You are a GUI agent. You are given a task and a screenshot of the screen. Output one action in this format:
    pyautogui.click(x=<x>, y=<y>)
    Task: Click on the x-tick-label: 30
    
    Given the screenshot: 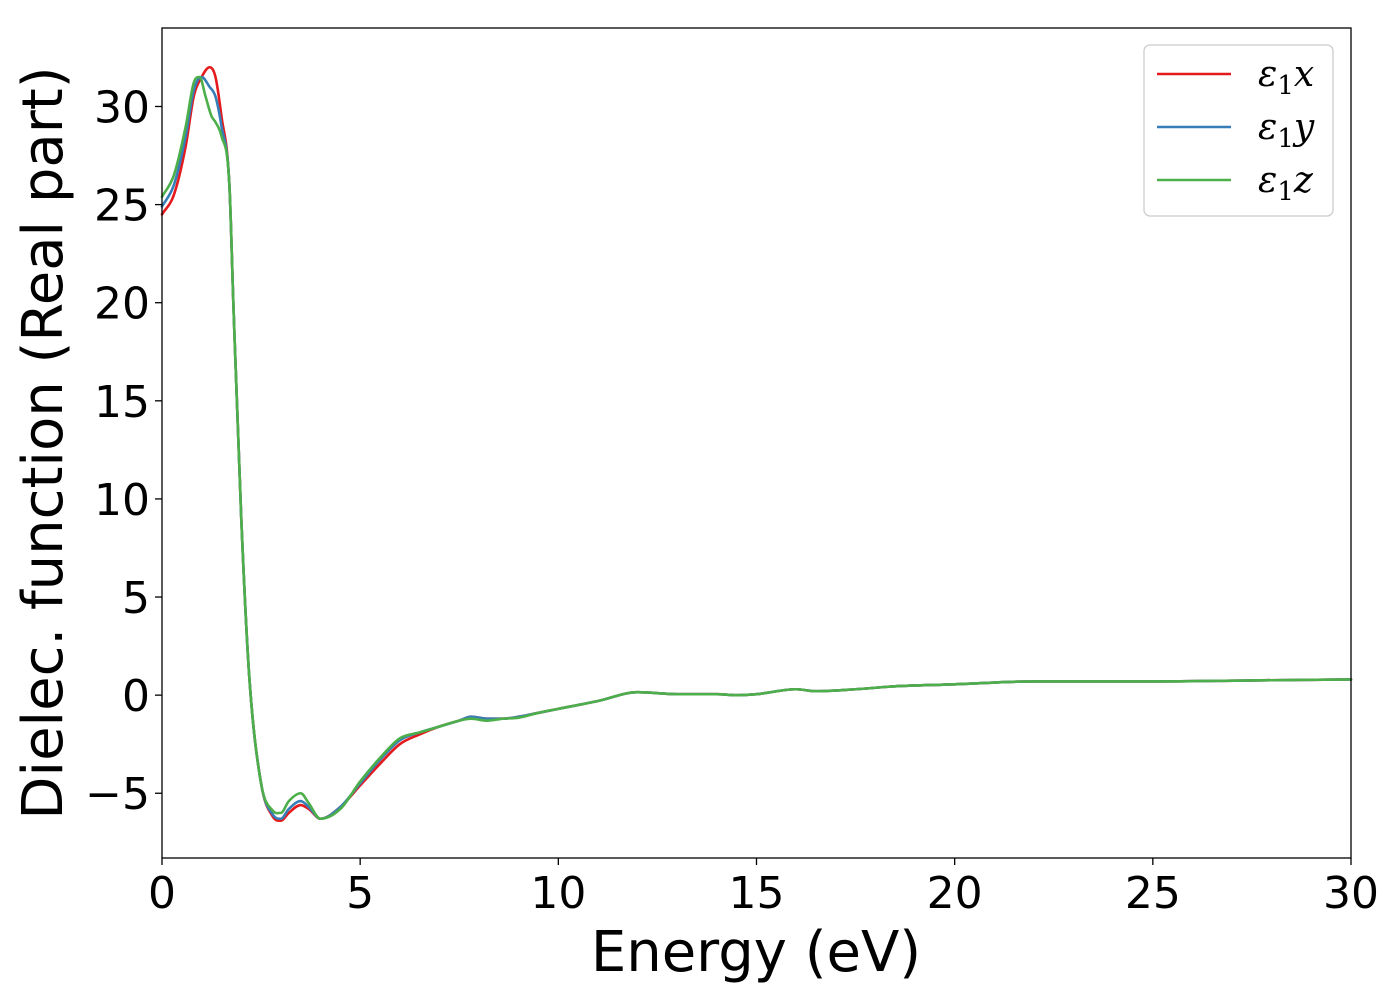 What is the action you would take?
    pyautogui.click(x=1351, y=893)
    